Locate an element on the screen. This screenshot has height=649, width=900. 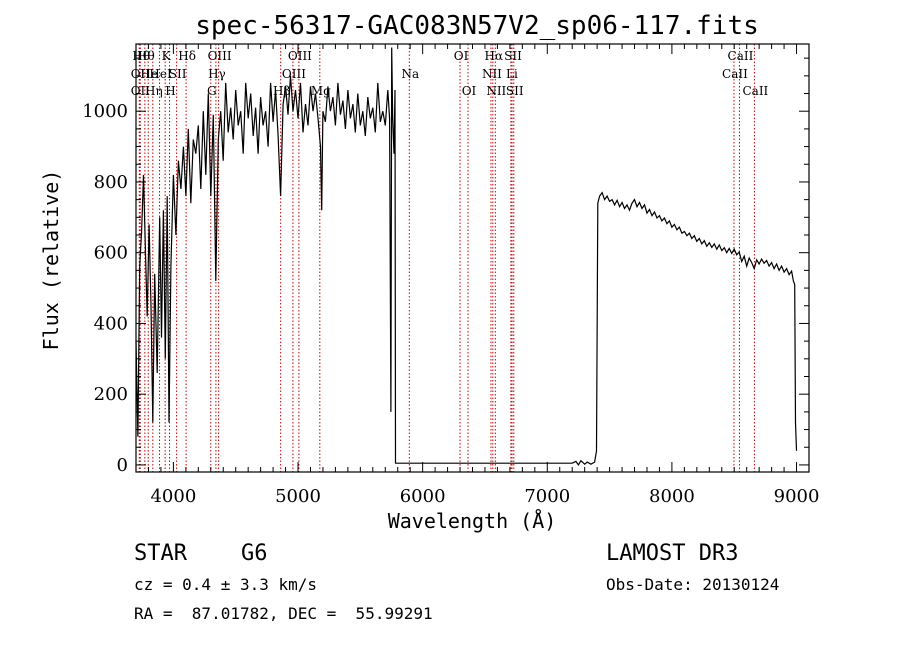
line-label: Hγ is located at coordinates (217, 74).